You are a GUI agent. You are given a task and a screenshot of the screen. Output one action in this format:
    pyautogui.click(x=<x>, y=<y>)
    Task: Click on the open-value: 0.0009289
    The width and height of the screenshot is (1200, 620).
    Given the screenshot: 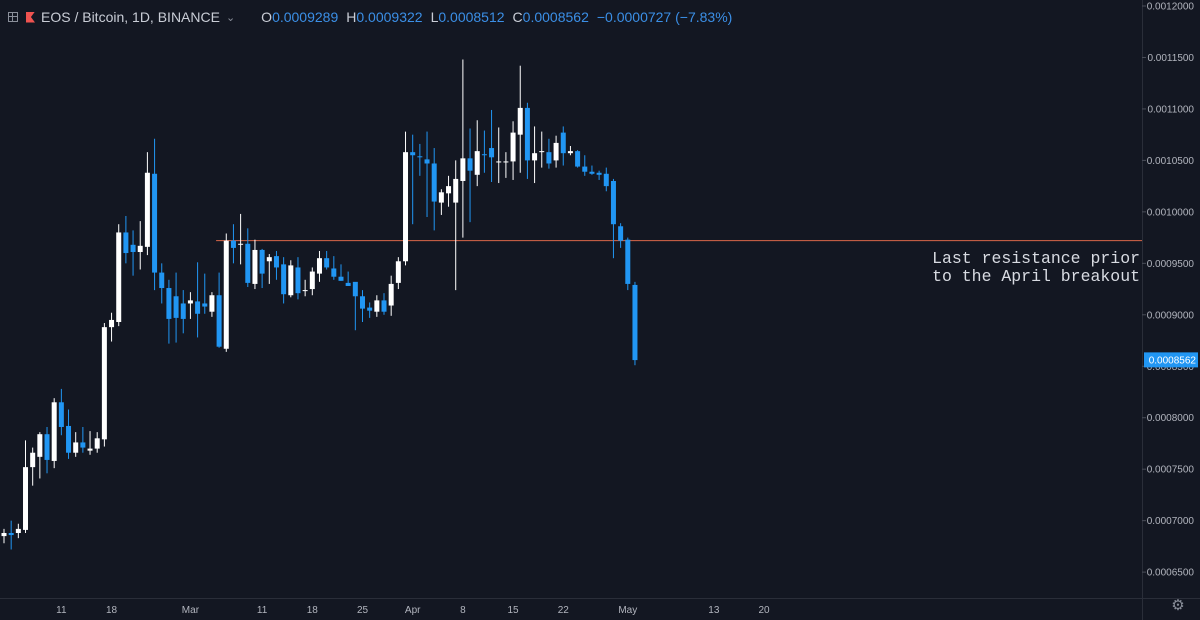 What is the action you would take?
    pyautogui.click(x=305, y=17)
    